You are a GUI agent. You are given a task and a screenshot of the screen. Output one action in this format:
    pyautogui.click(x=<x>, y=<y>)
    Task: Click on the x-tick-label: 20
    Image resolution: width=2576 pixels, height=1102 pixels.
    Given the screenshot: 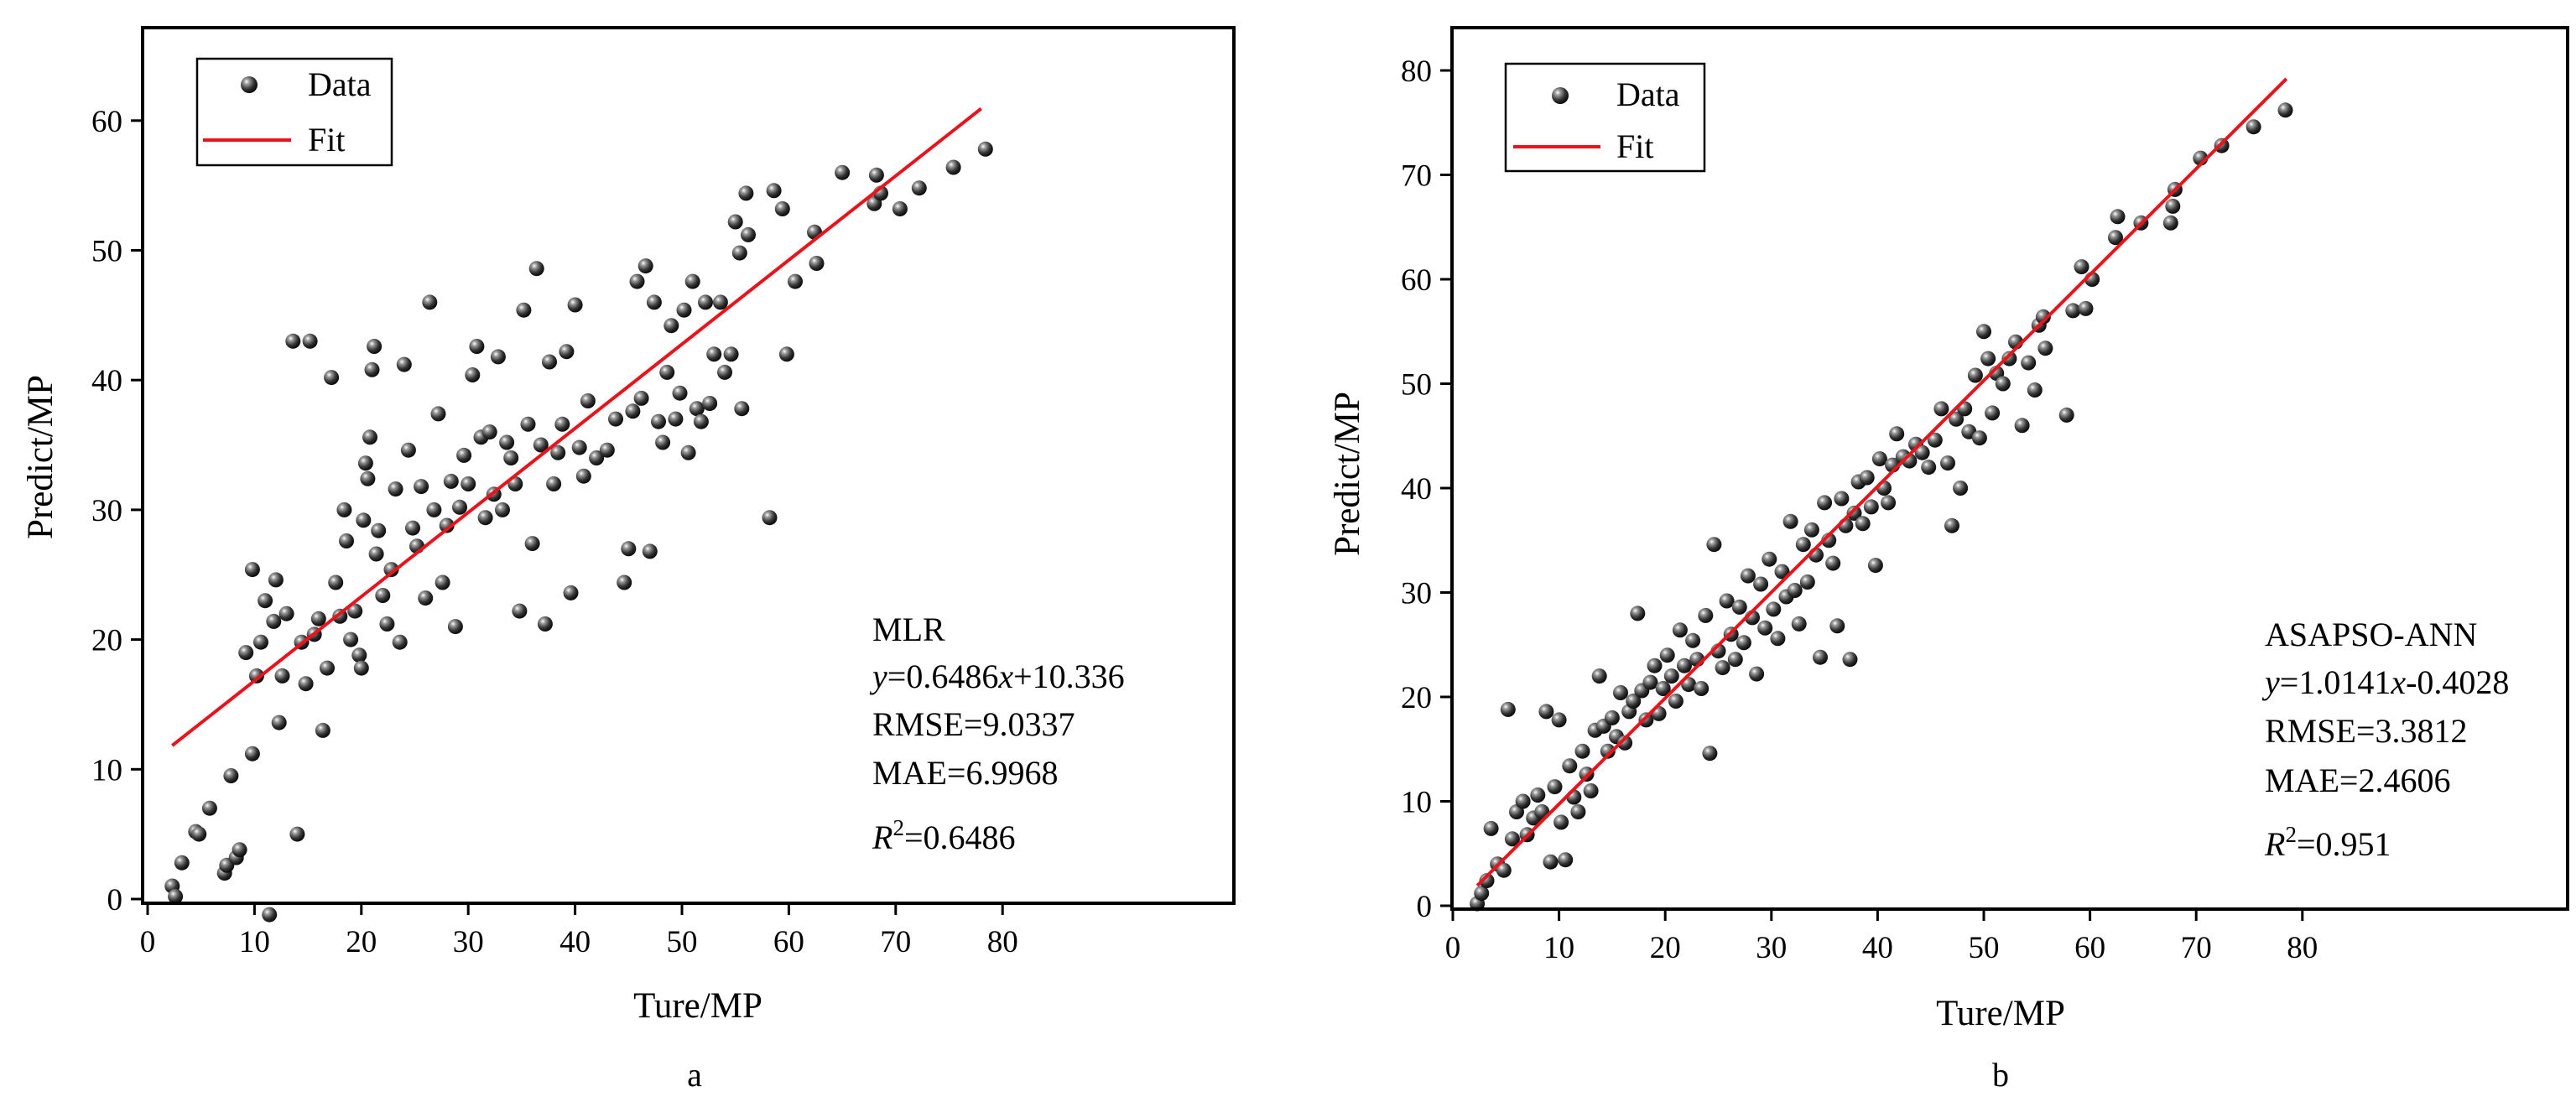 What is the action you would take?
    pyautogui.click(x=361, y=942)
    